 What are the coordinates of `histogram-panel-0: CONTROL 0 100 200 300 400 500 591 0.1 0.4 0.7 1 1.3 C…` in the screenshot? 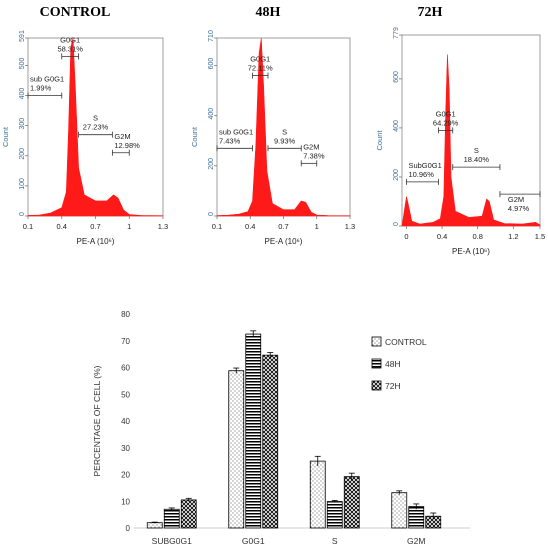 It's located at (84, 125).